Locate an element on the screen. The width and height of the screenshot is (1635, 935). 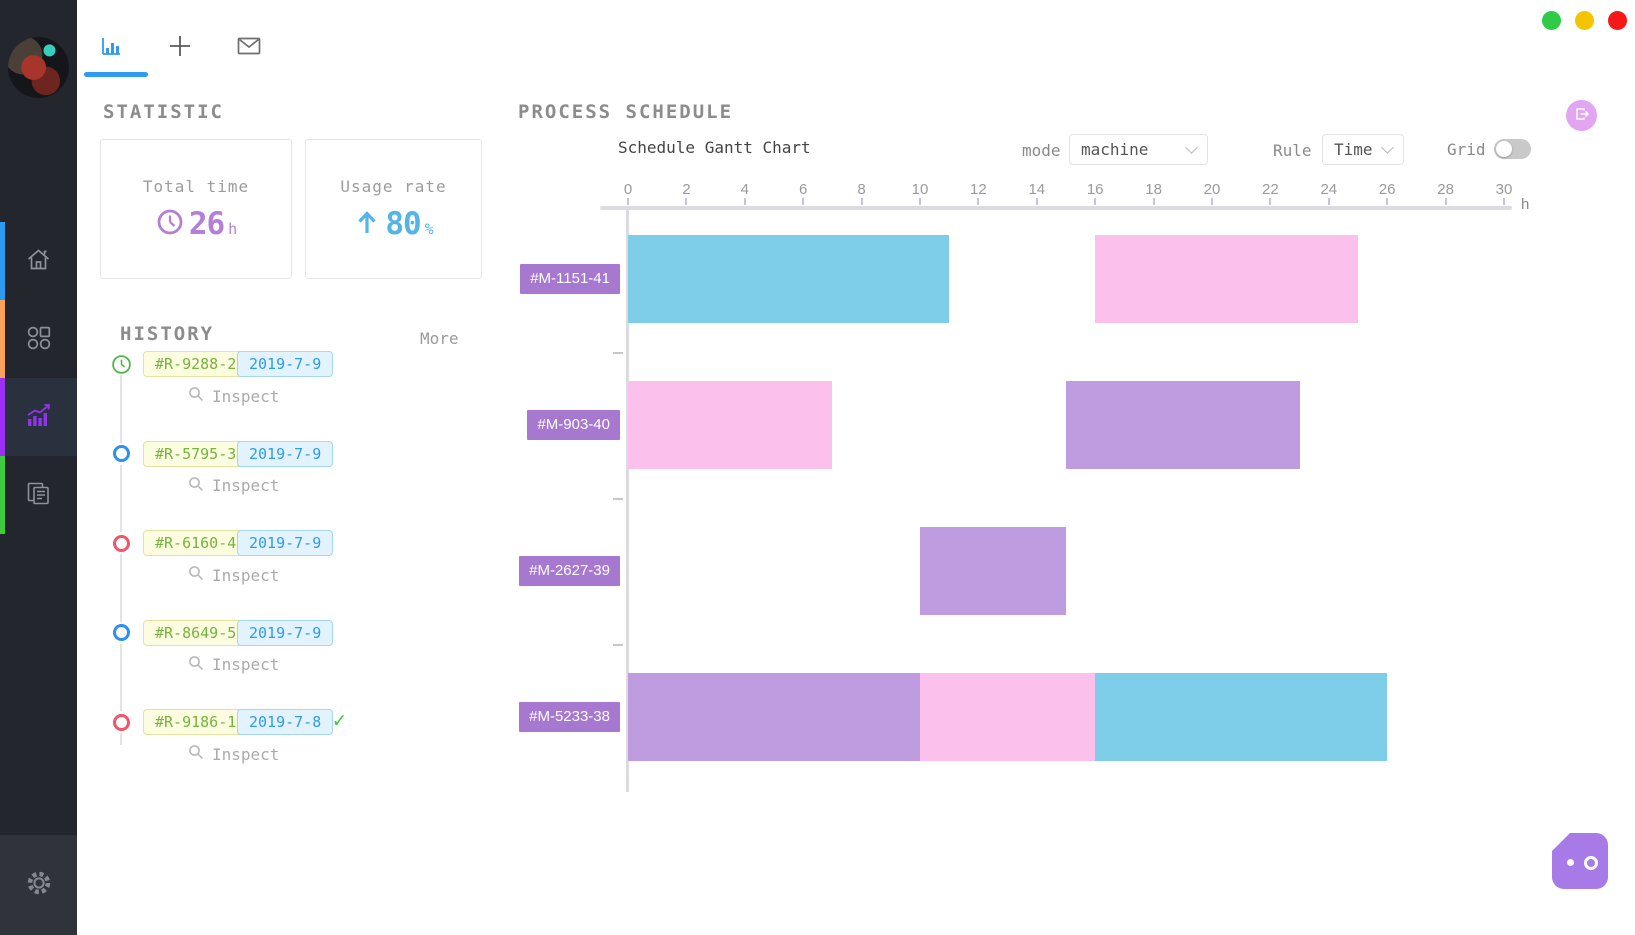
blue-ring-marker-icon is located at coordinates (121, 453).